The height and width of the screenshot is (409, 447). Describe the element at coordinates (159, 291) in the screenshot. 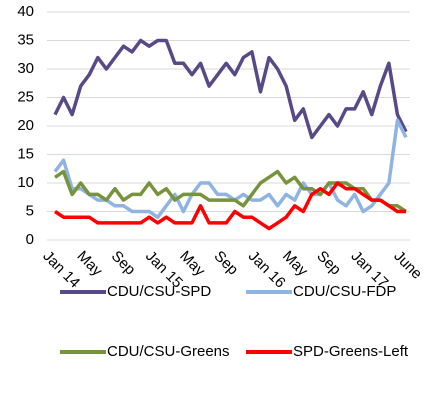

I see `legend-label: CDU/CSU-SPD` at that location.